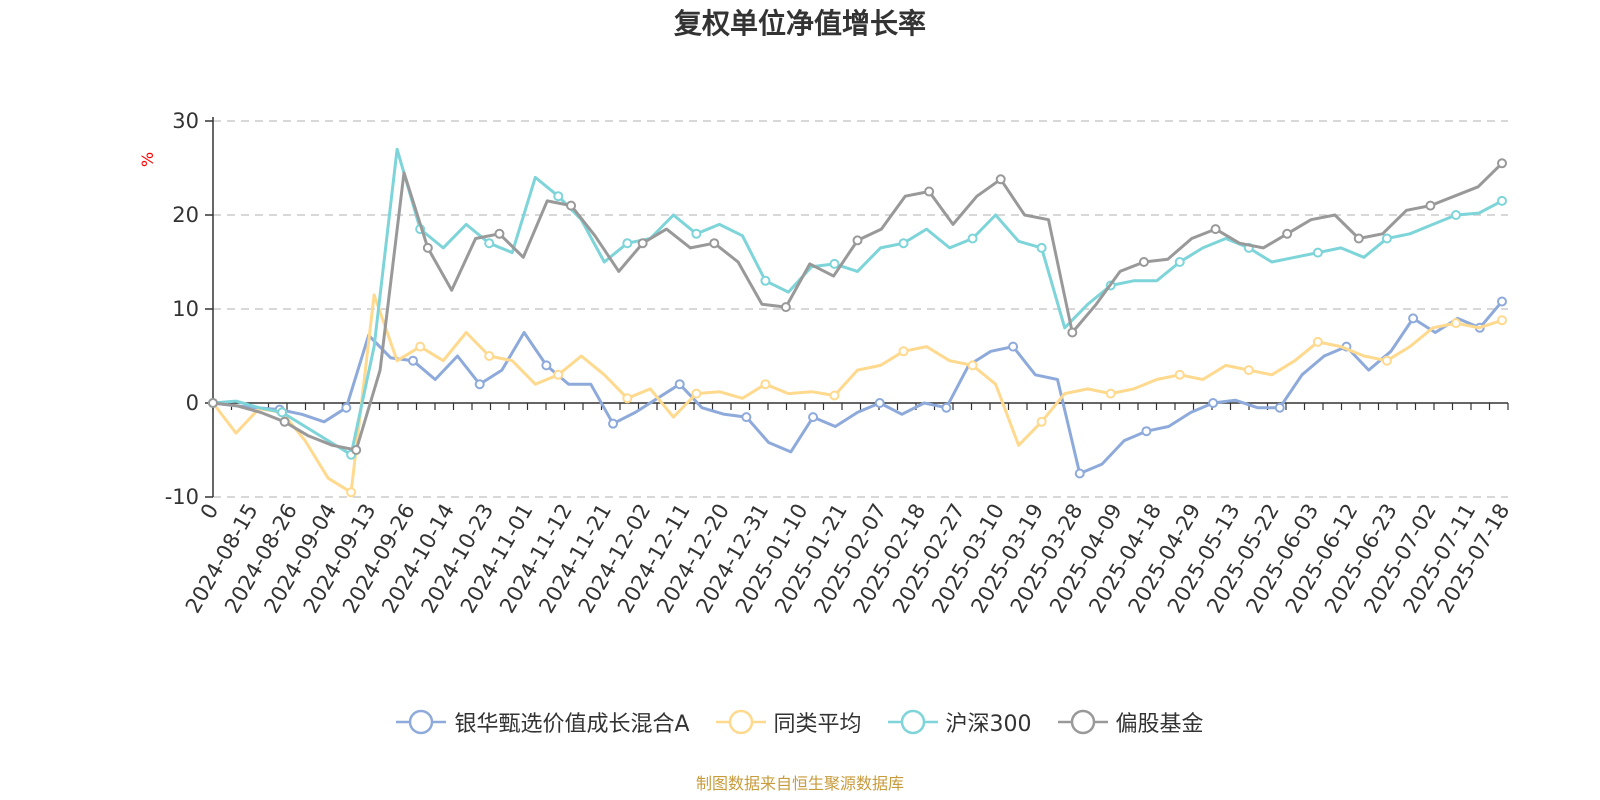  Describe the element at coordinates (817, 724) in the screenshot. I see `legend-label: 同类平均` at that location.